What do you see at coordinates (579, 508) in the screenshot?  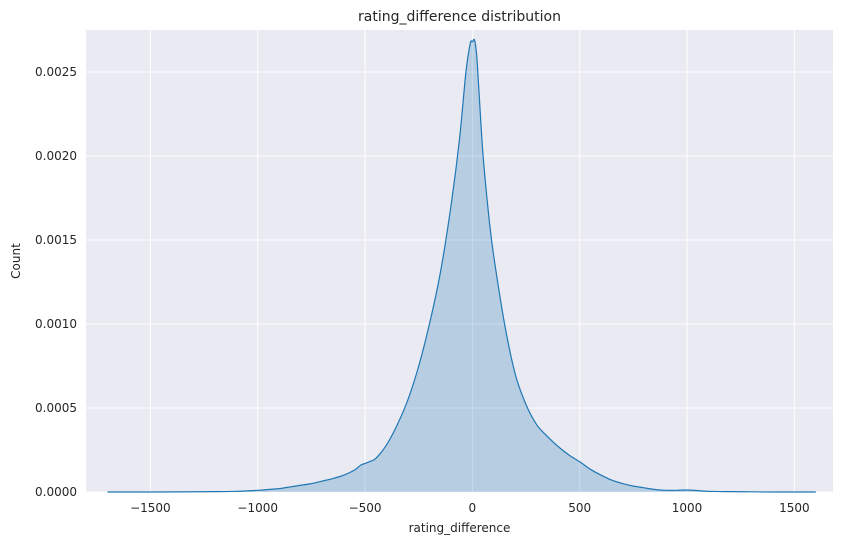 I see `x-tick-label: 500` at bounding box center [579, 508].